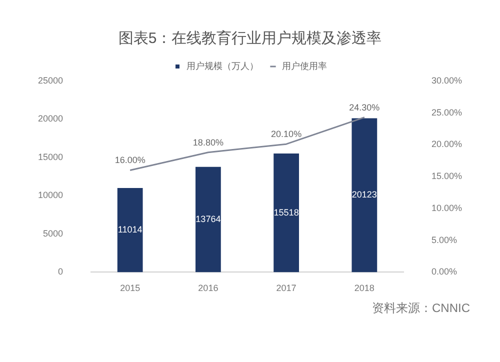 The width and height of the screenshot is (500, 362). What do you see at coordinates (51, 80) in the screenshot?
I see `y-tick-label: 25000` at bounding box center [51, 80].